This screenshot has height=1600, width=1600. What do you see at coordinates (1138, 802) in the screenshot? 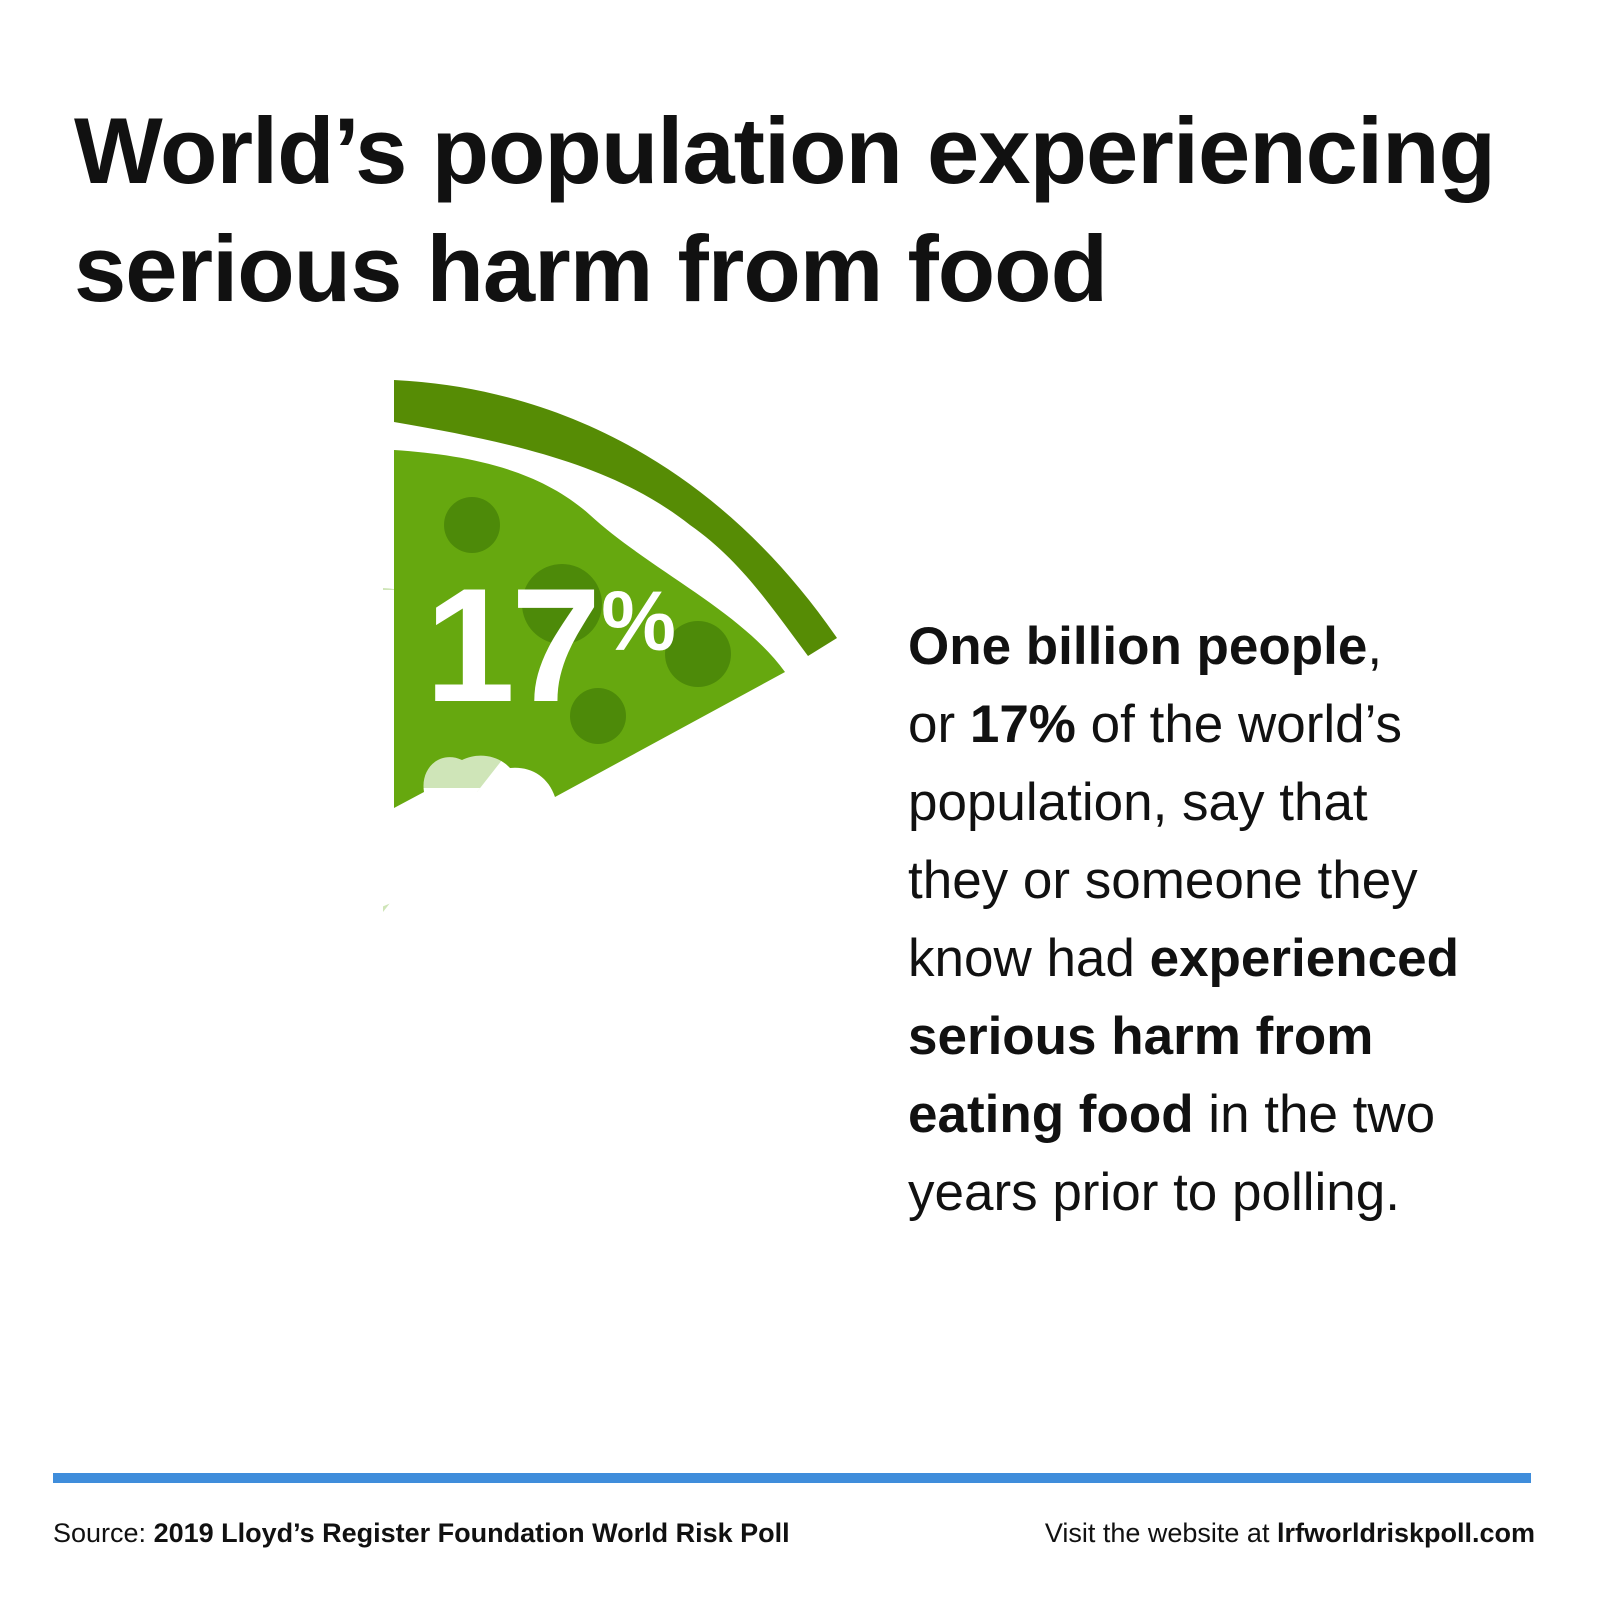
I see `text-population: population, say that` at bounding box center [1138, 802].